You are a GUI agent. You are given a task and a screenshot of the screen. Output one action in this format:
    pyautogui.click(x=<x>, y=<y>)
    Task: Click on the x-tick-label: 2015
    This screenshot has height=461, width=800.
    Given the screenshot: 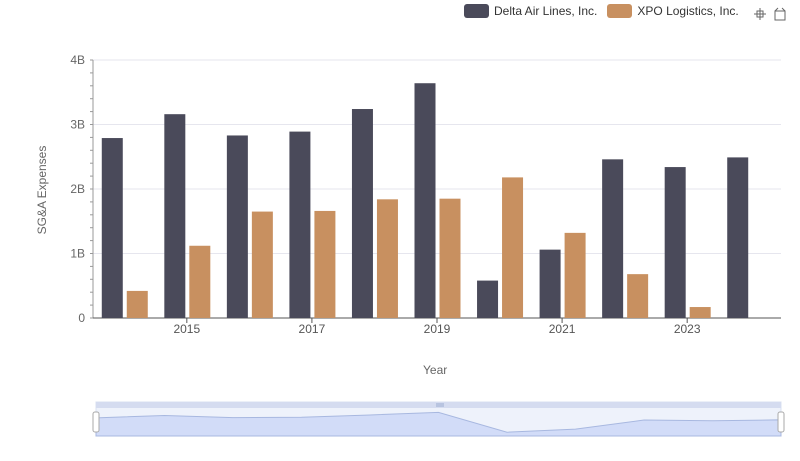 What is the action you would take?
    pyautogui.click(x=186, y=329)
    